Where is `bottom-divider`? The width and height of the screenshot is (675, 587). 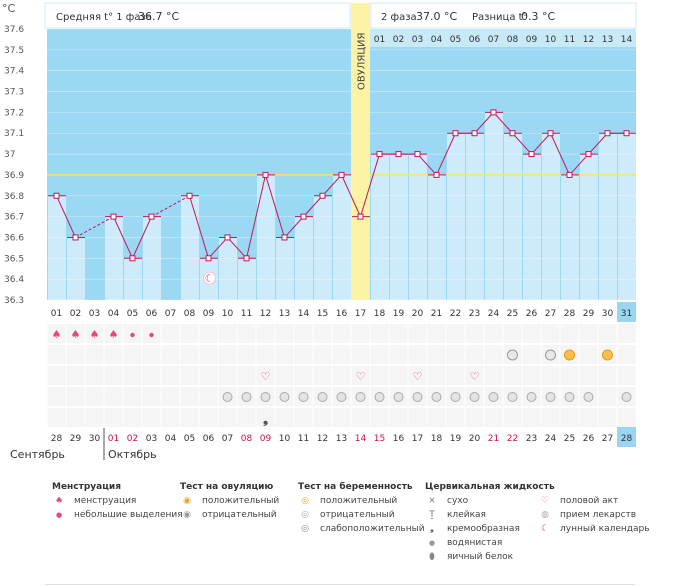
bottom-divider is located at coordinates (340, 584).